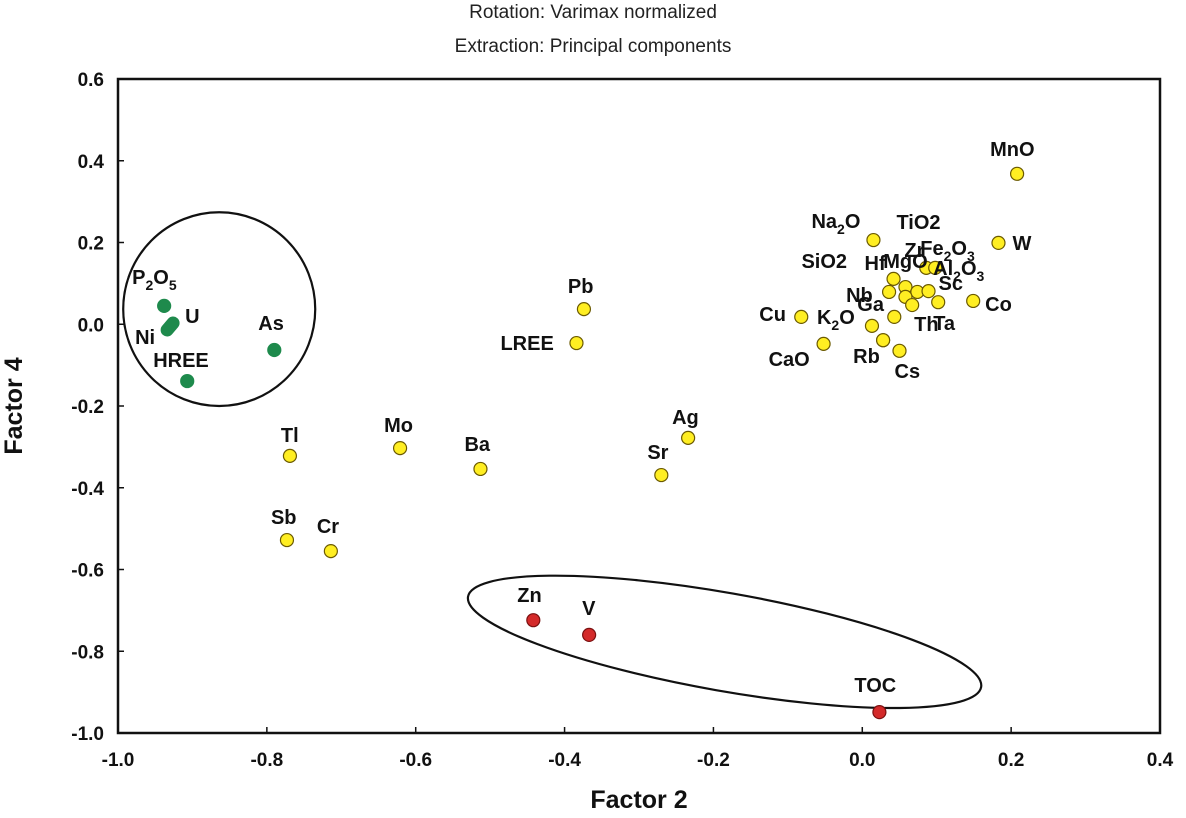  I want to click on point-label-rb: Rb, so click(866, 357).